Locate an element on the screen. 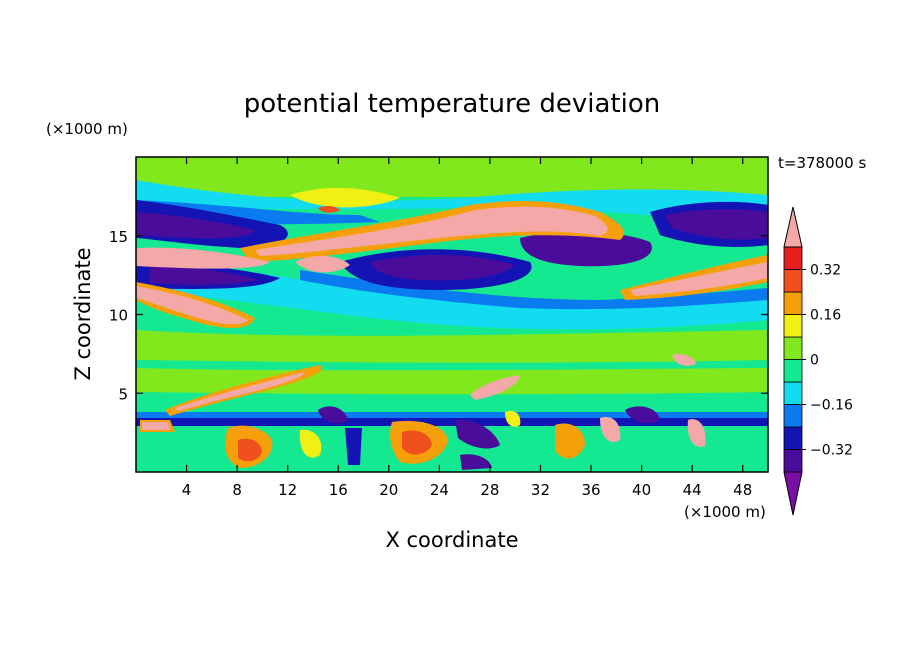  colorbar-arrow-top is located at coordinates (793, 227).